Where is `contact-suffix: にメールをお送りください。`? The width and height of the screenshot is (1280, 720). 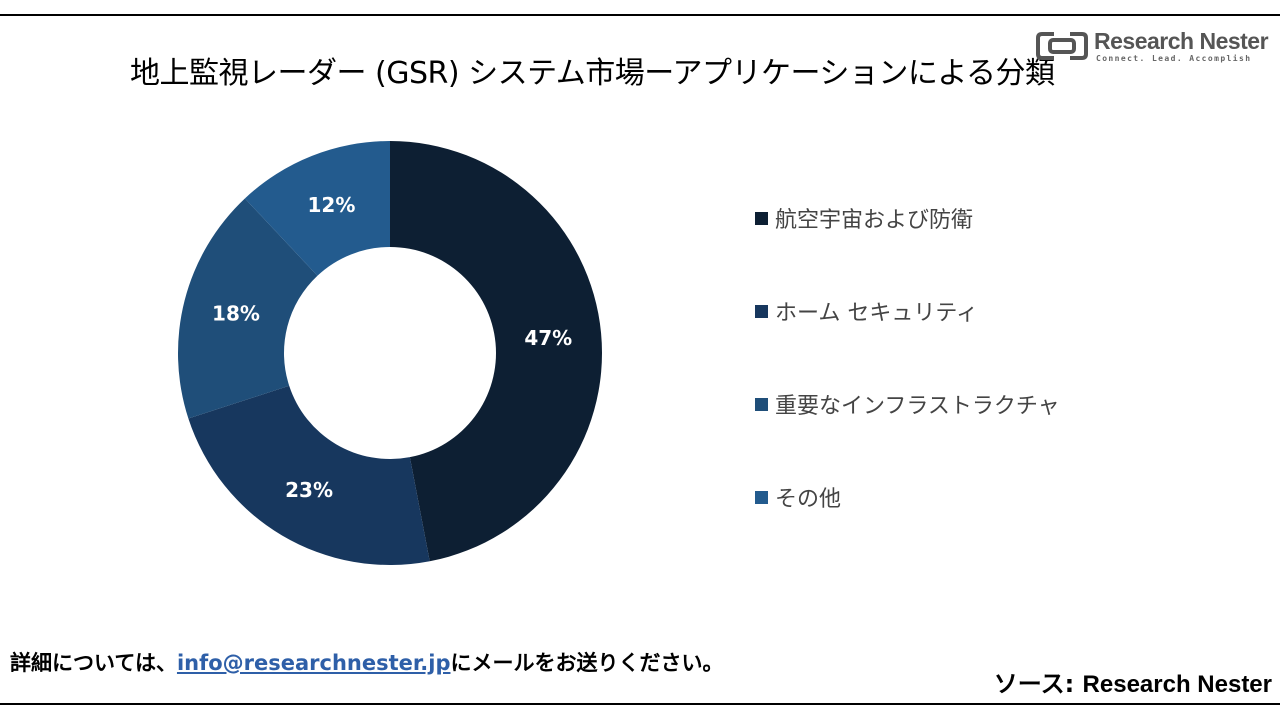 contact-suffix: にメールをお送りください。 is located at coordinates (587, 663).